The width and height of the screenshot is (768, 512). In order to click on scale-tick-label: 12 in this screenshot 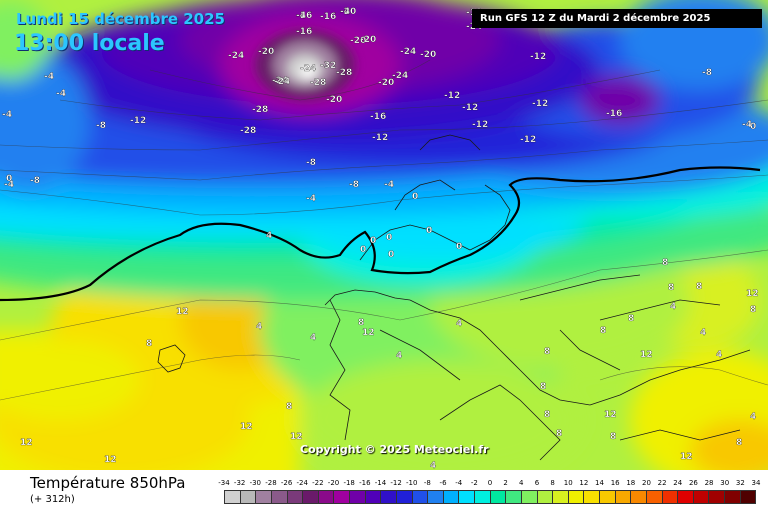, I will do `click(584, 483)`.